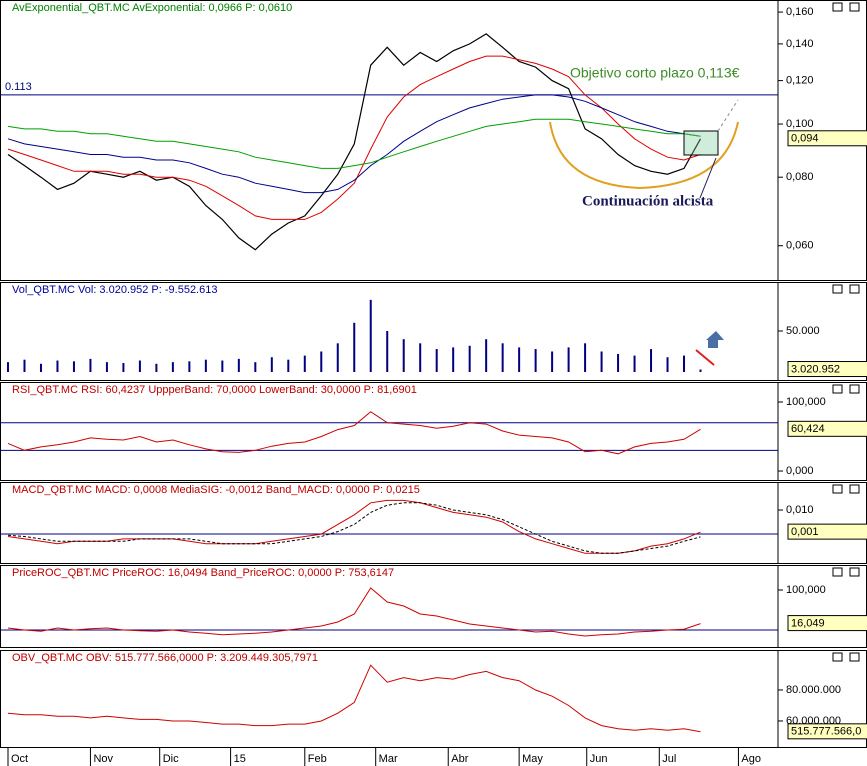 This screenshot has height=766, width=867. I want to click on x-tick-label: Feb, so click(317, 759).